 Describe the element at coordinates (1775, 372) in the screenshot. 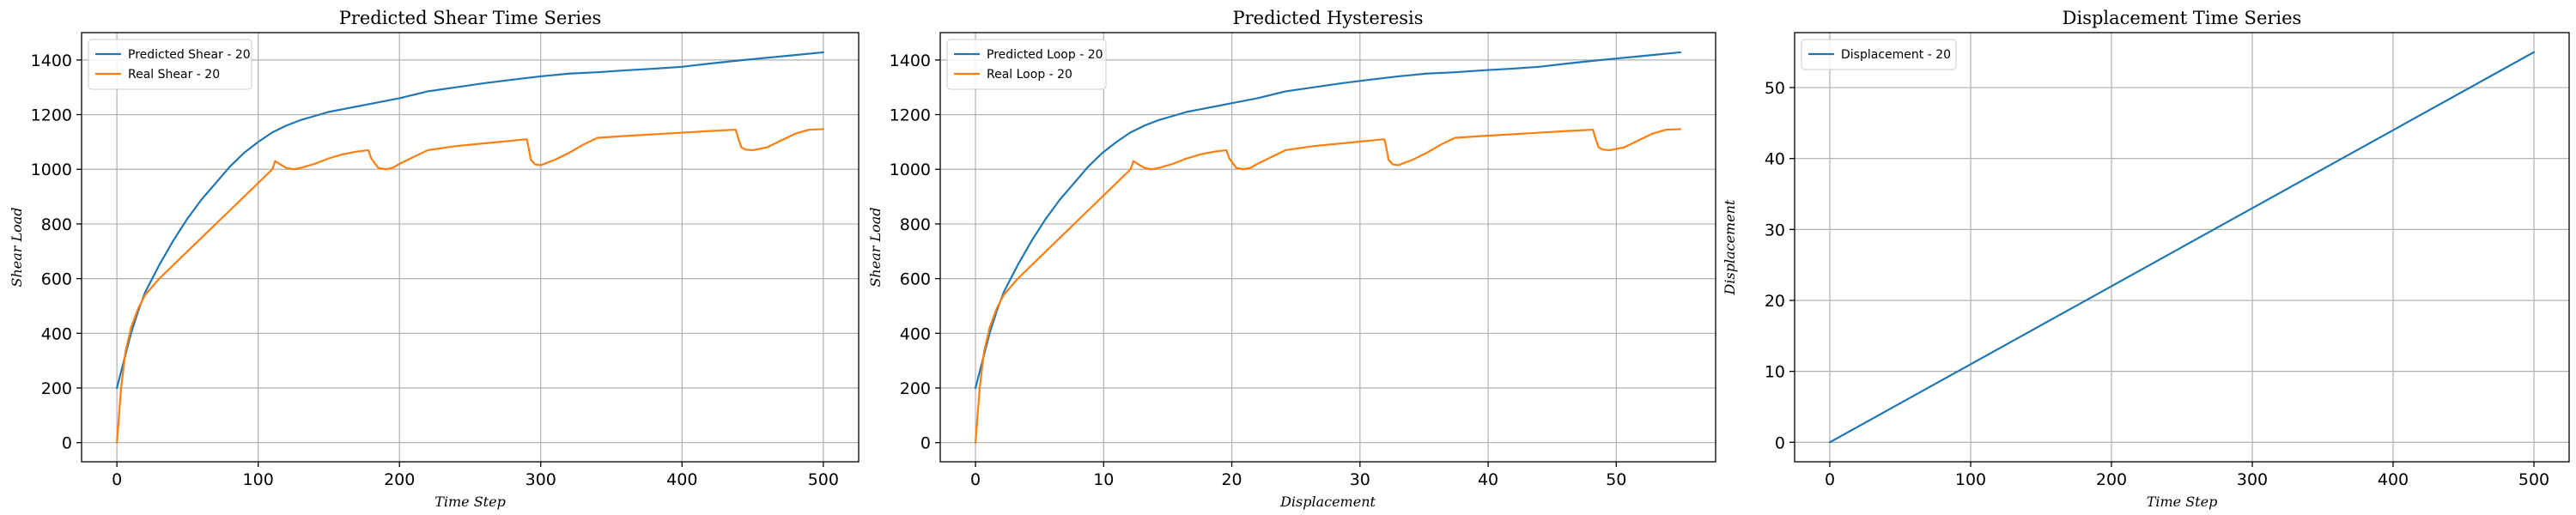

I see `y-tick-label: 10` at that location.